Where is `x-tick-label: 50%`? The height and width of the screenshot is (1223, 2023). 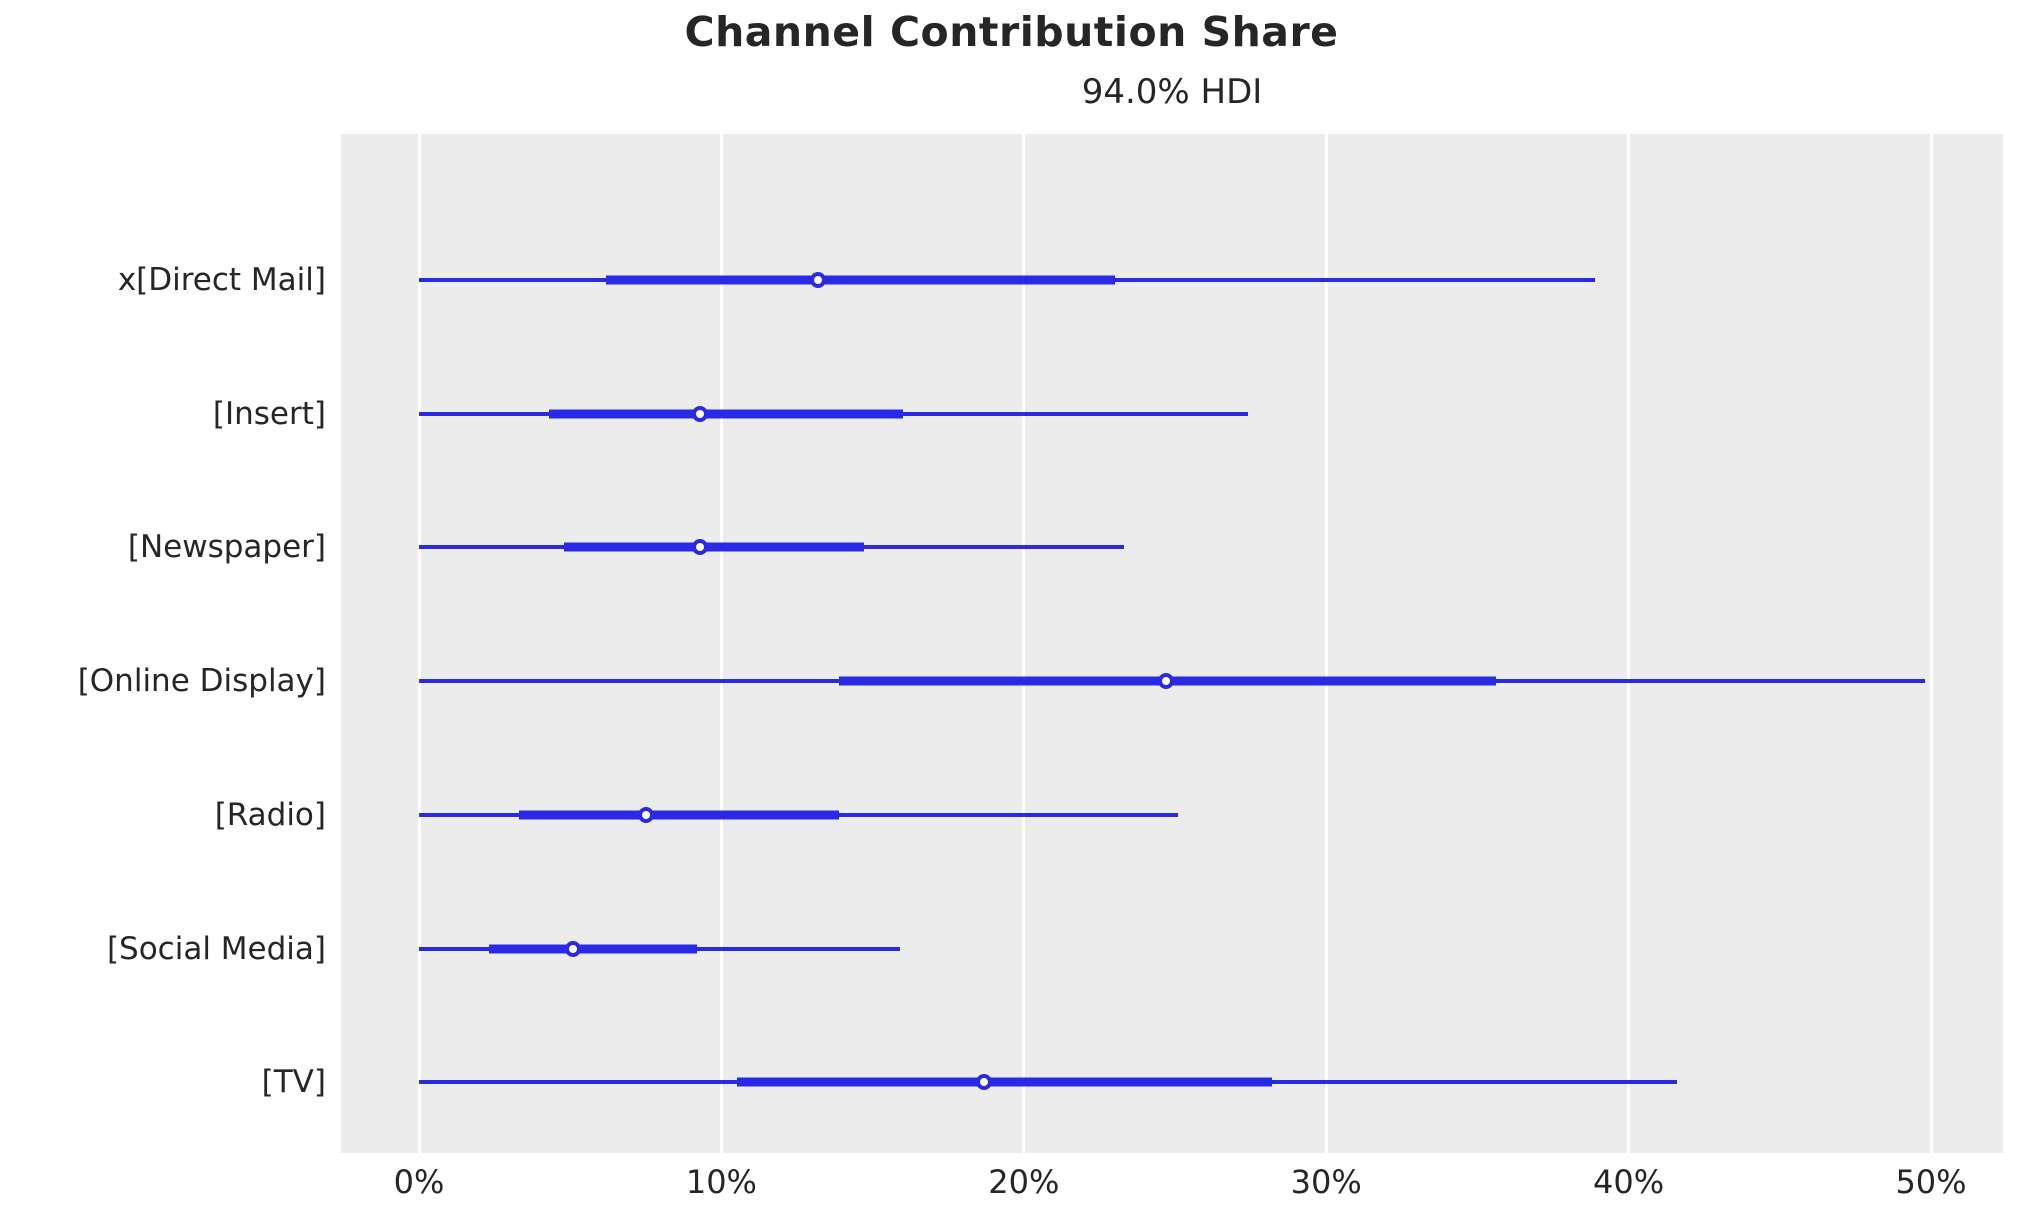
x-tick-label: 50% is located at coordinates (1931, 1182).